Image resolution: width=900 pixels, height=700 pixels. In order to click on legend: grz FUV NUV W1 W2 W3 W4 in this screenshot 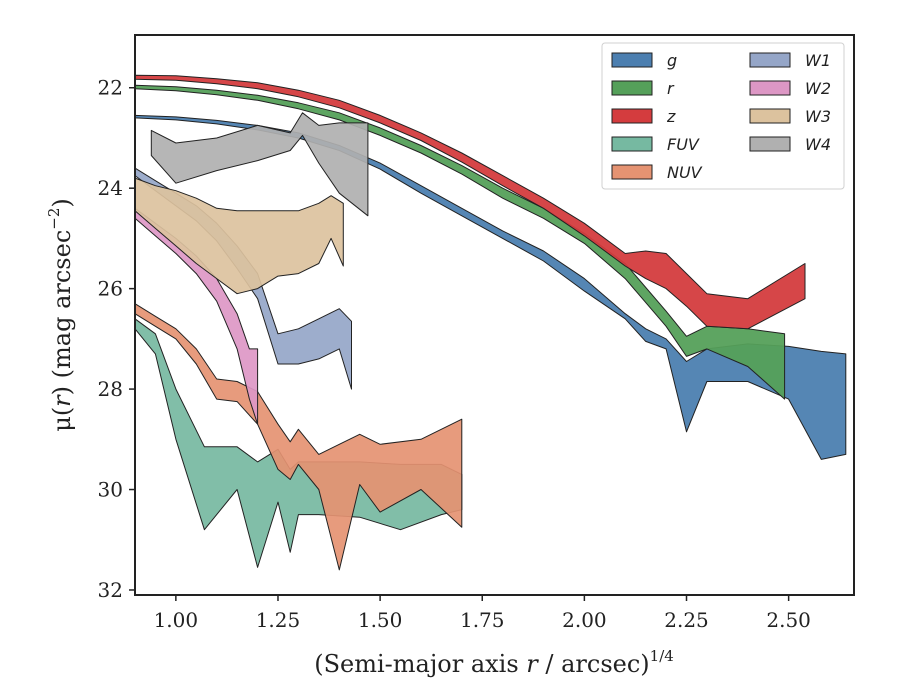, I will do `click(723, 116)`.